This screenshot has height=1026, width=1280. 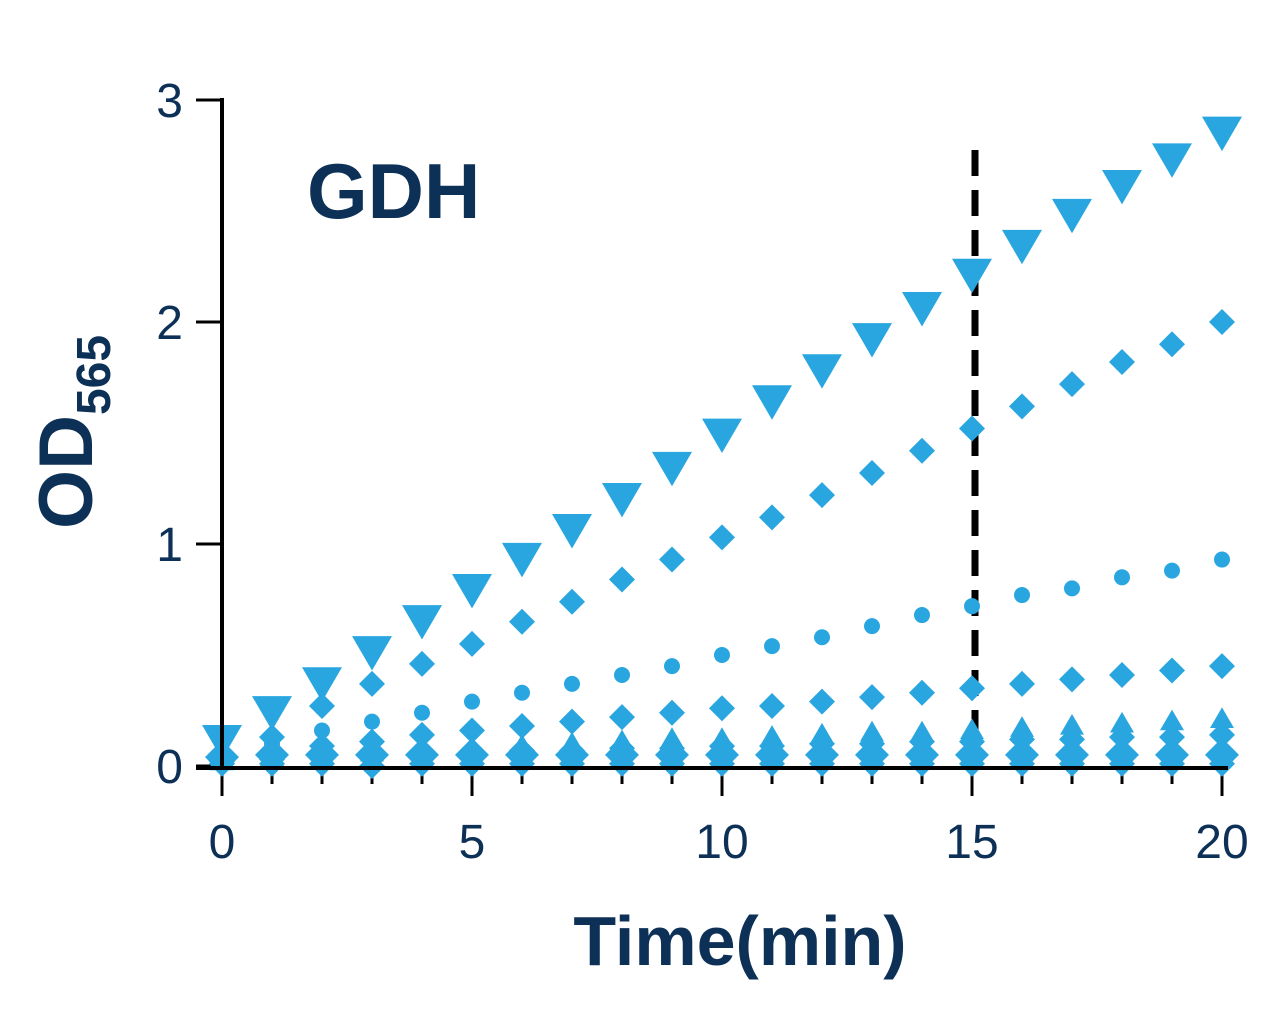 I want to click on y-tick-label: 1, so click(x=169, y=545).